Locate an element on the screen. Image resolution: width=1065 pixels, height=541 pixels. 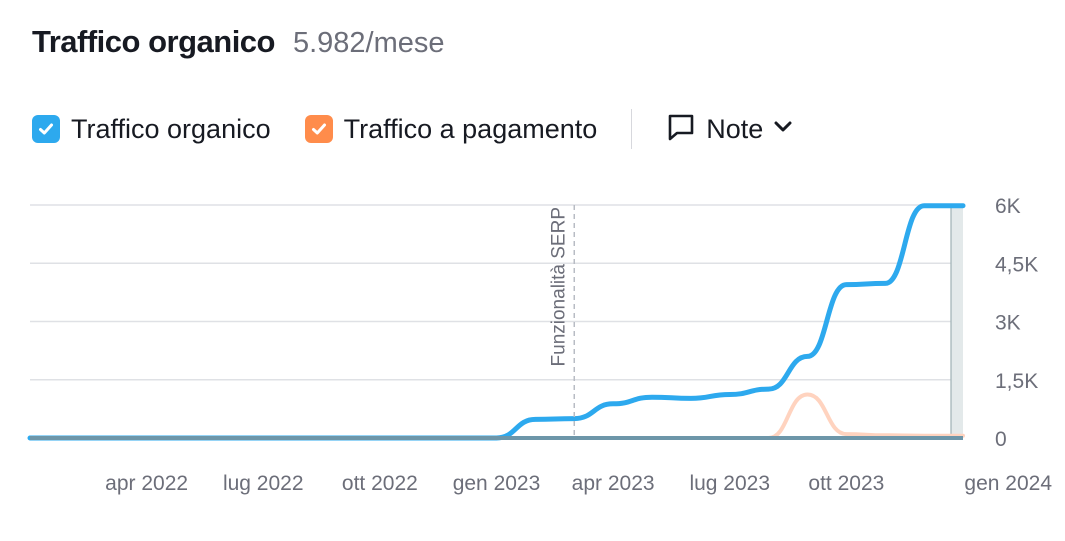
series-line-paid is located at coordinates (496, 416).